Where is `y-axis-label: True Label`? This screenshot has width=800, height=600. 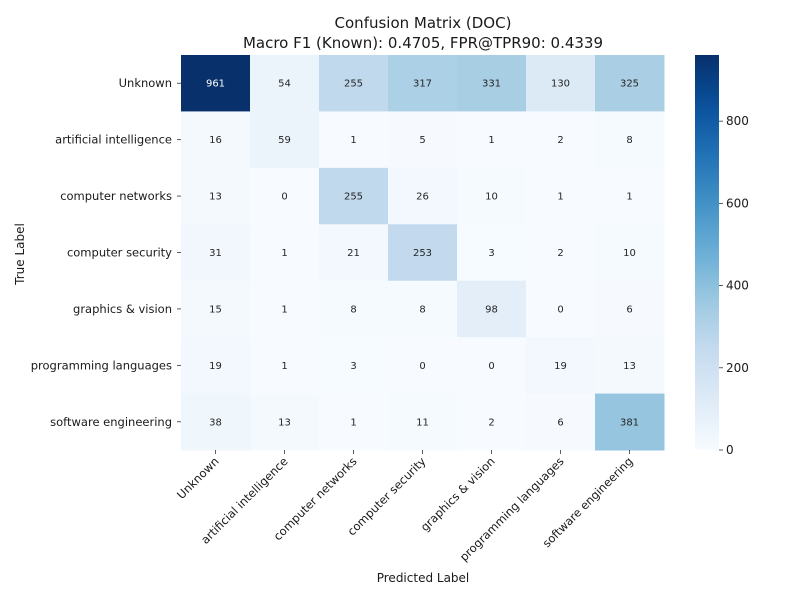
y-axis-label: True Label is located at coordinates (20, 254).